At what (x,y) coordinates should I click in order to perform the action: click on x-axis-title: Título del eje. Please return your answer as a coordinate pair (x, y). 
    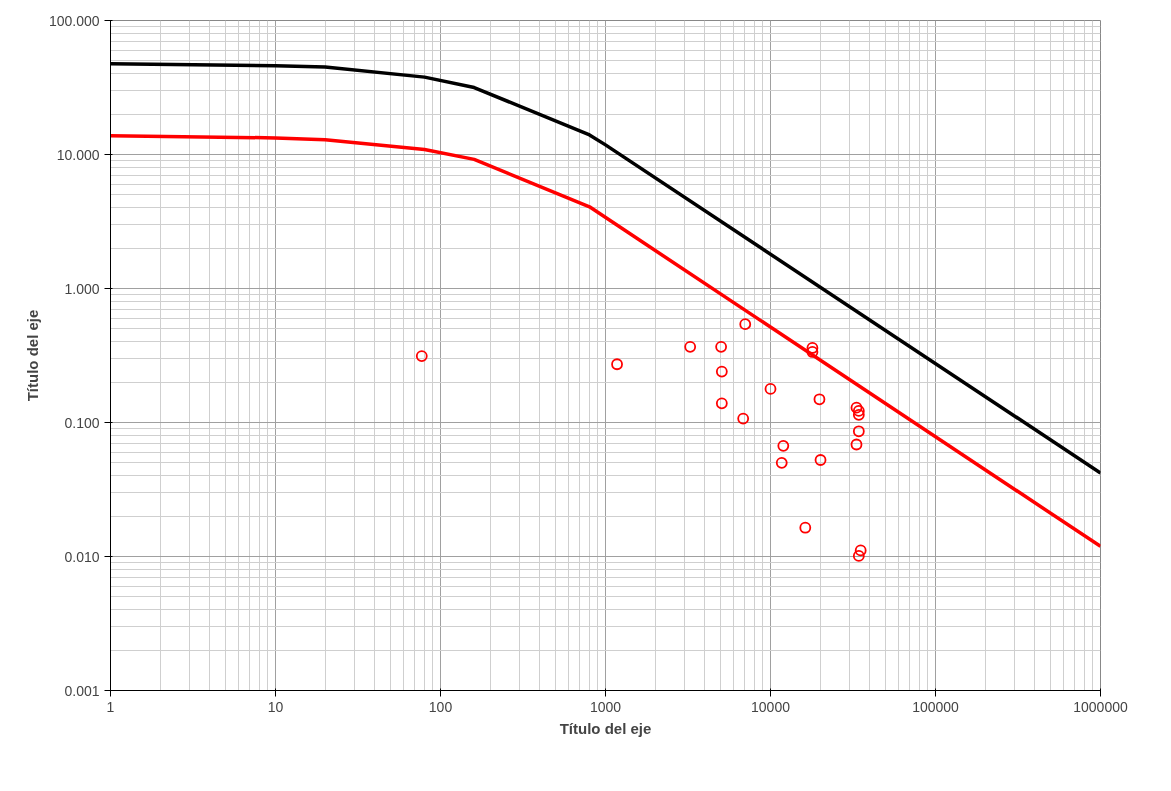
    Looking at the image, I should click on (605, 728).